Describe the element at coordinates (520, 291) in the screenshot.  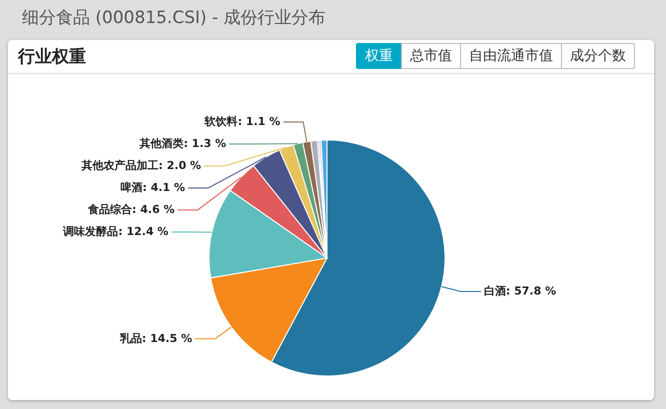
I see `slice-label: 白酒: 57.8 %` at that location.